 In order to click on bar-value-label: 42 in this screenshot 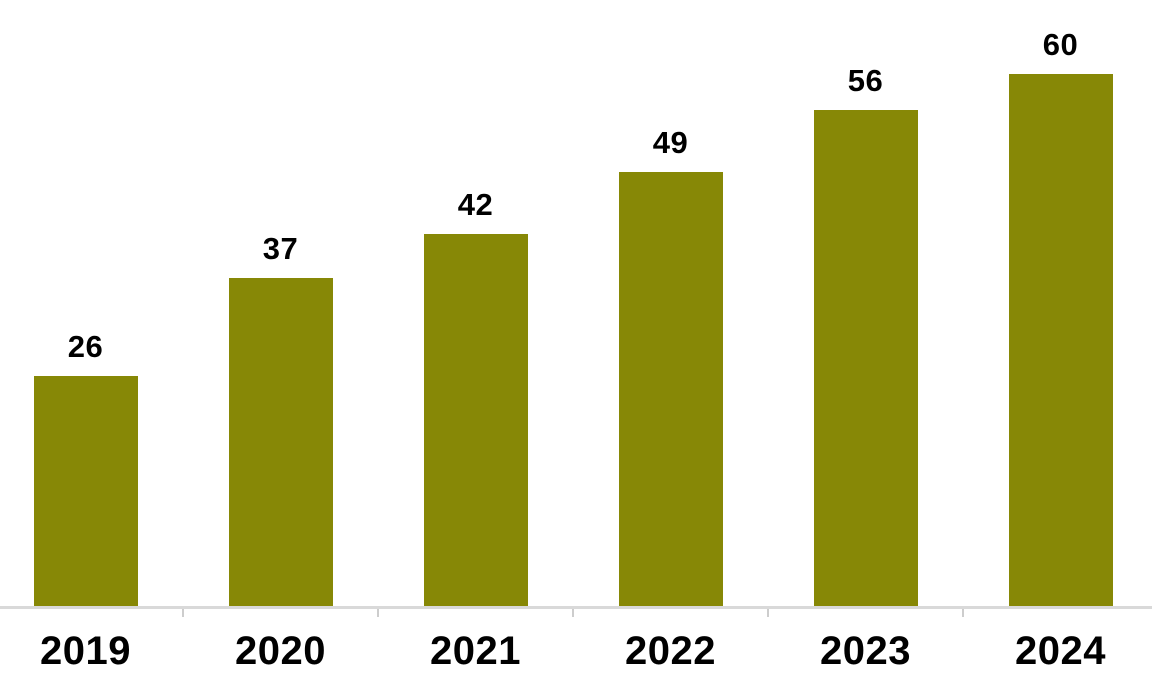, I will do `click(475, 204)`.